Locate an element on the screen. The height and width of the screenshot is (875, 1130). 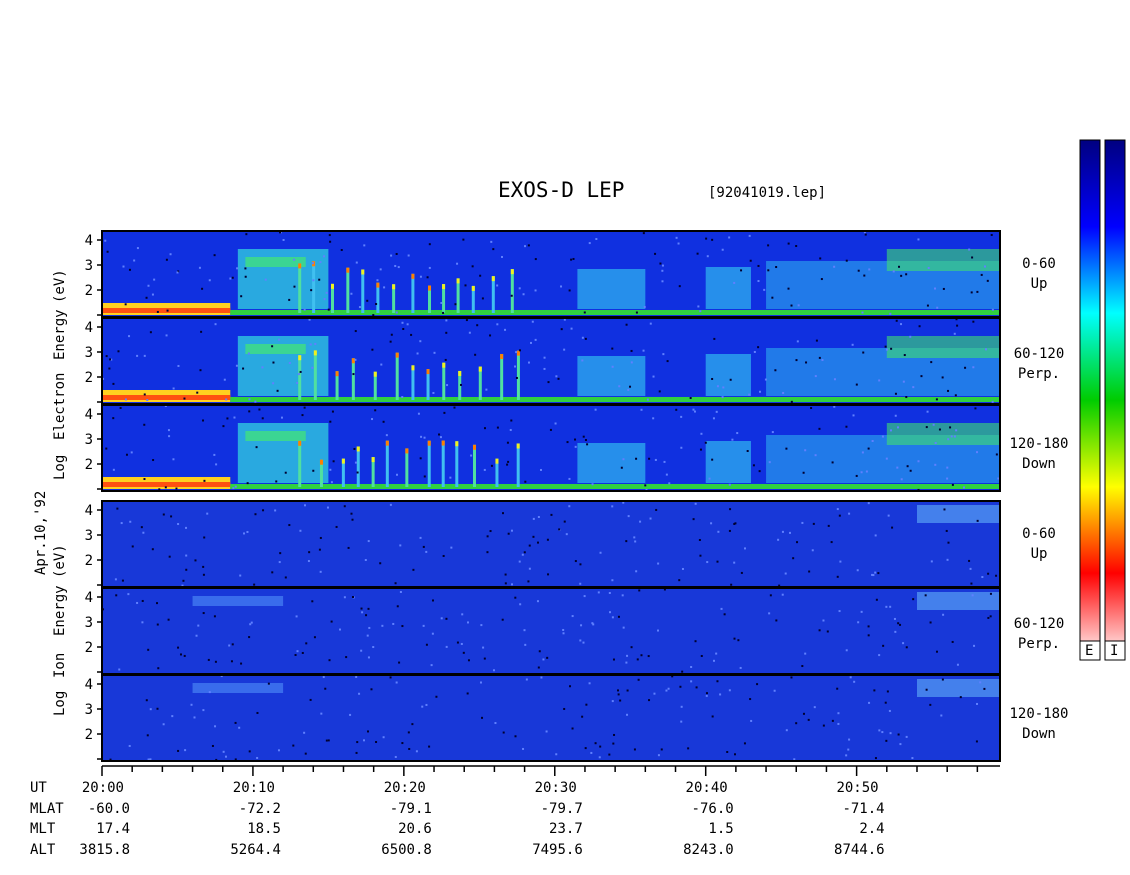
colorbar-ion is located at coordinates (1115, 400).